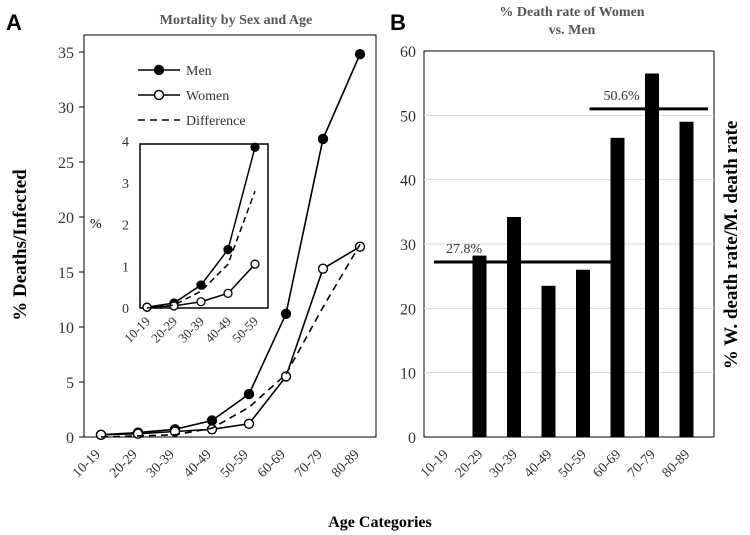 This screenshot has width=750, height=535. What do you see at coordinates (236, 20) in the screenshot?
I see `panel-a-title: Mortality by Sex and Age` at bounding box center [236, 20].